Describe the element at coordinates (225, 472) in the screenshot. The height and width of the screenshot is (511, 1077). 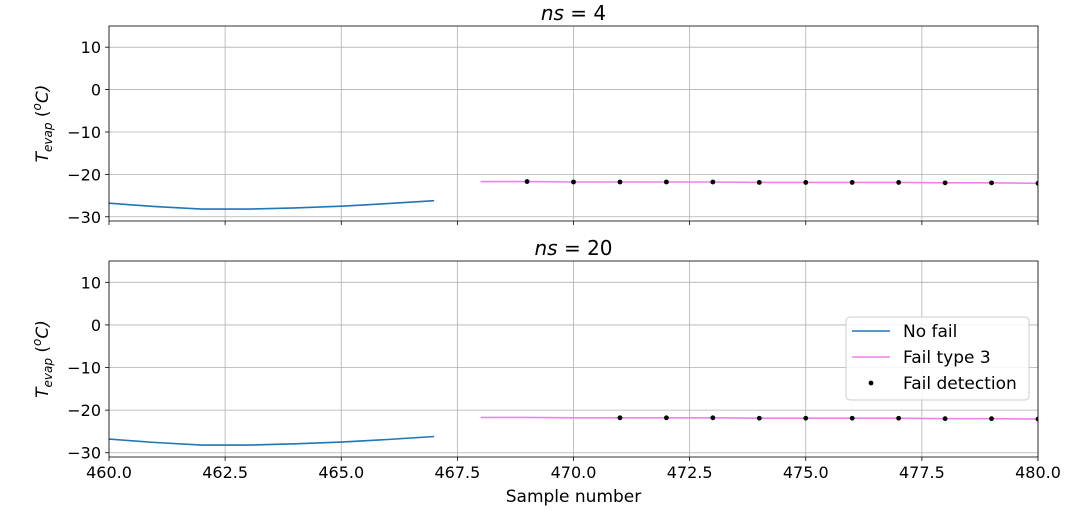
I see `x-tick-label: 462.5` at that location.